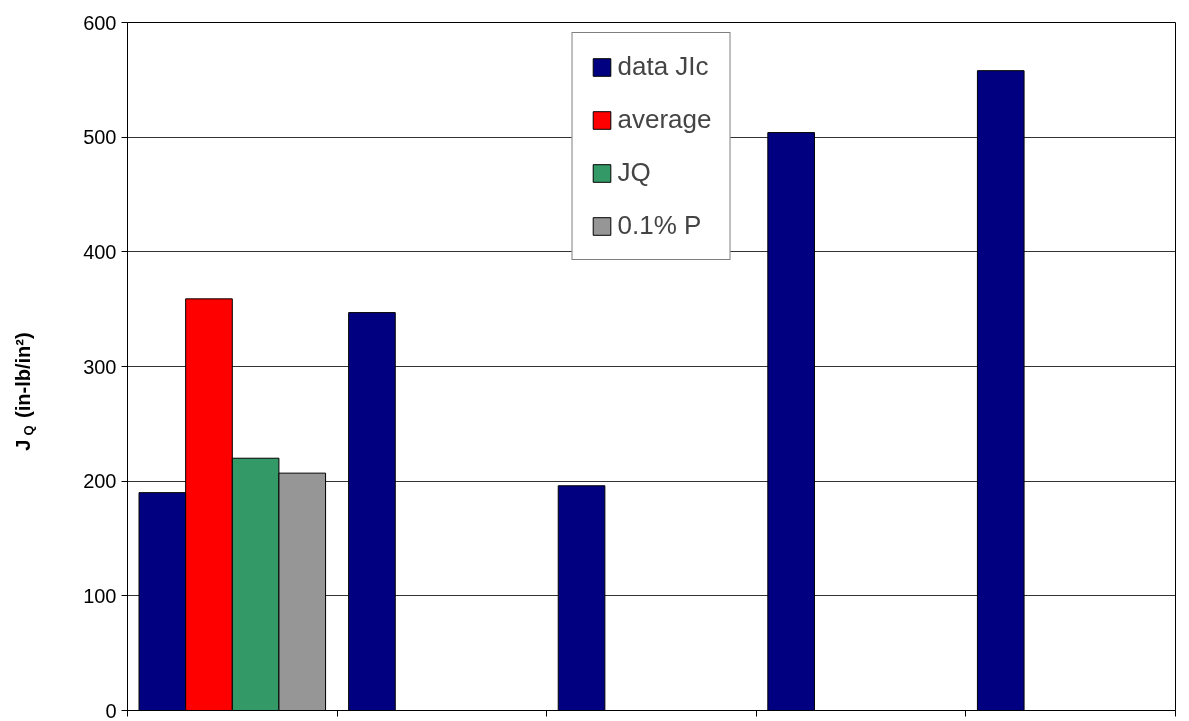  Describe the element at coordinates (663, 66) in the screenshot. I see `legend-label: data JIc` at that location.